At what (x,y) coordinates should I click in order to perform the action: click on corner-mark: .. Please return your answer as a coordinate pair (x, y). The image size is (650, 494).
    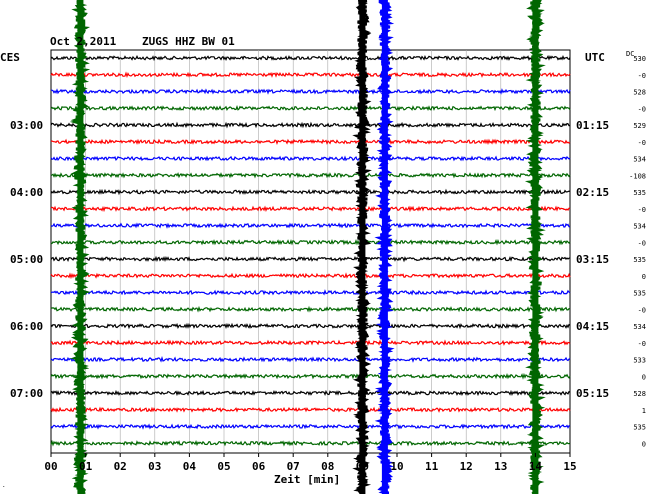
    Looking at the image, I should click on (4, 485).